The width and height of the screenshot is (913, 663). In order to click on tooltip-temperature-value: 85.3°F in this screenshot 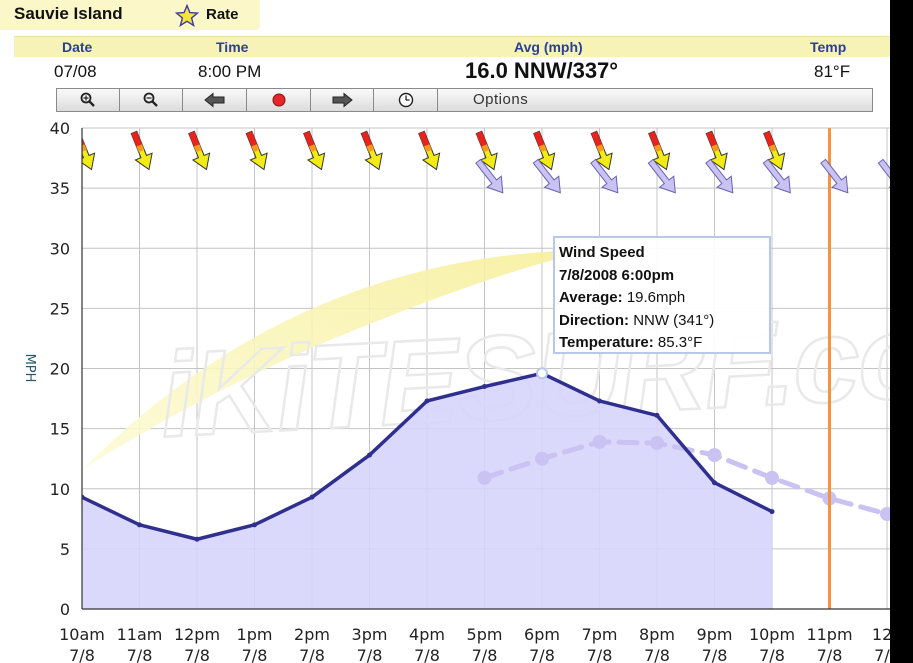, I will do `click(680, 342)`.